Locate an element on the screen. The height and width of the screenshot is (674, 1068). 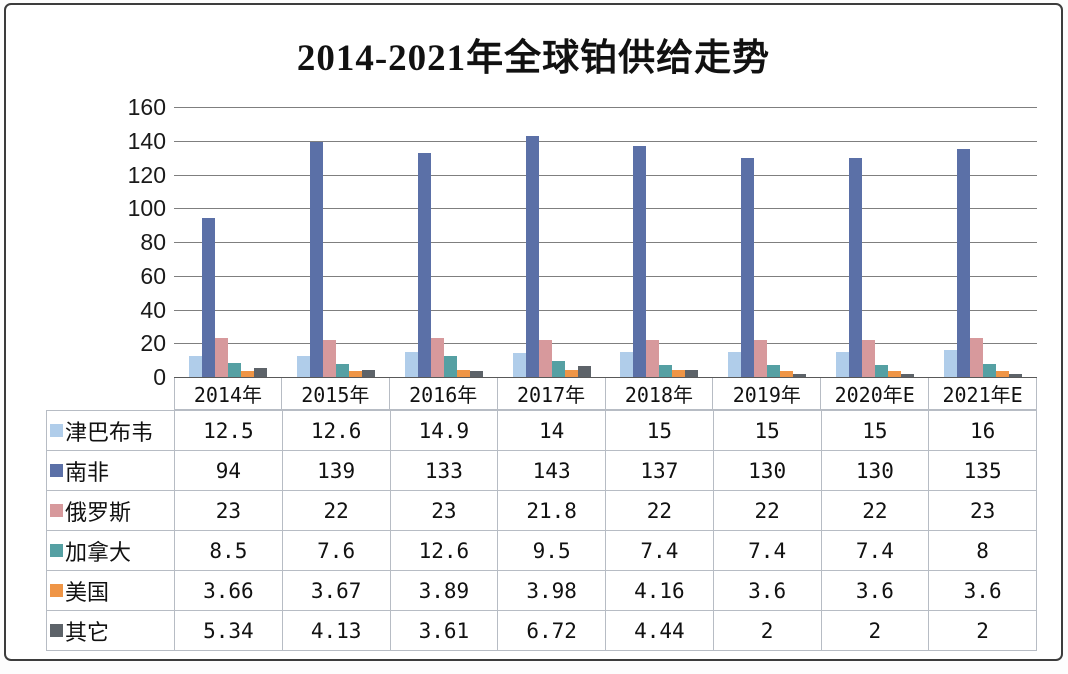
value-cell: 130 is located at coordinates (767, 471).